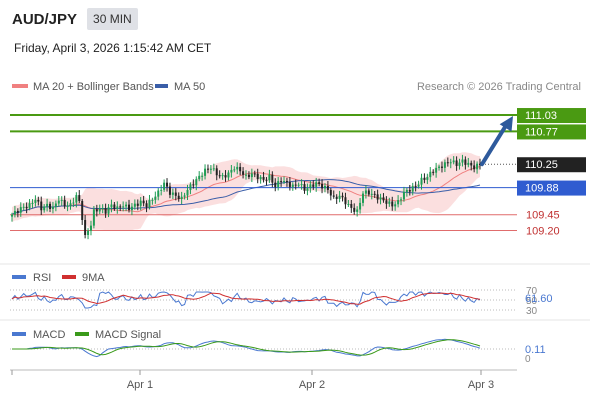 The height and width of the screenshot is (400, 590). Describe the element at coordinates (112, 19) in the screenshot. I see `timeframe-badge: 30 MIN` at that location.